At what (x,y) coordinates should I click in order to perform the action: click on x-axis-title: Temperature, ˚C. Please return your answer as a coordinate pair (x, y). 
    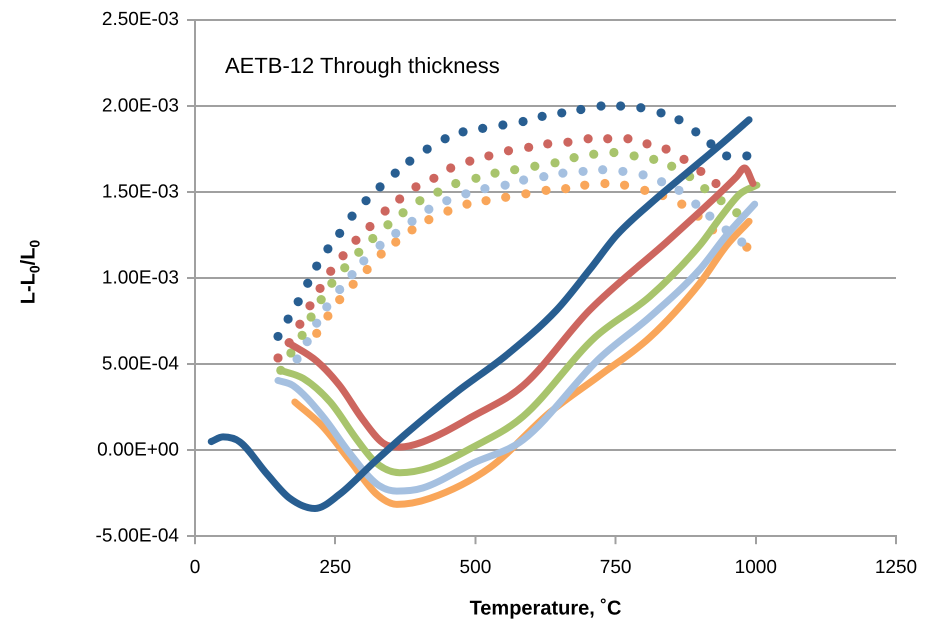
    Looking at the image, I should click on (546, 609).